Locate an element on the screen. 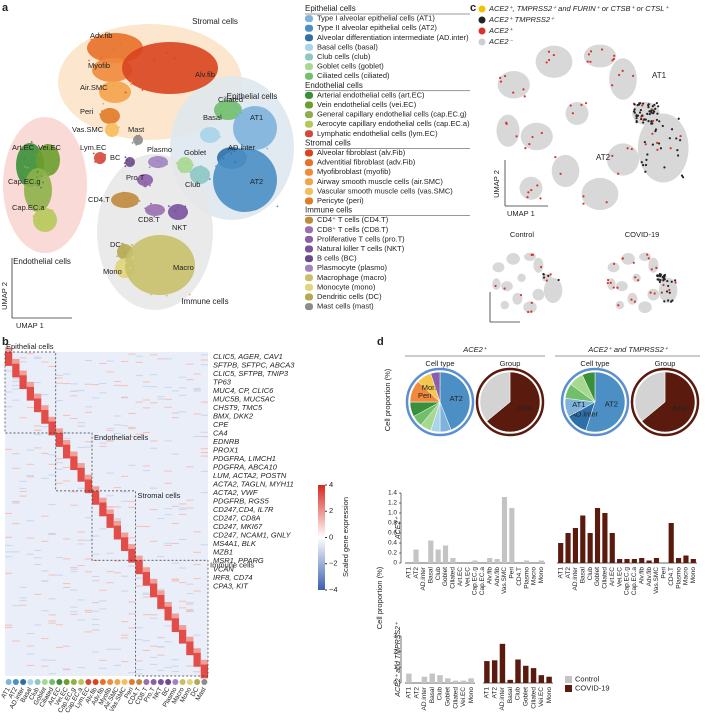 This screenshot has width=705, height=721. group-label: Epithelial cells is located at coordinates (252, 96).